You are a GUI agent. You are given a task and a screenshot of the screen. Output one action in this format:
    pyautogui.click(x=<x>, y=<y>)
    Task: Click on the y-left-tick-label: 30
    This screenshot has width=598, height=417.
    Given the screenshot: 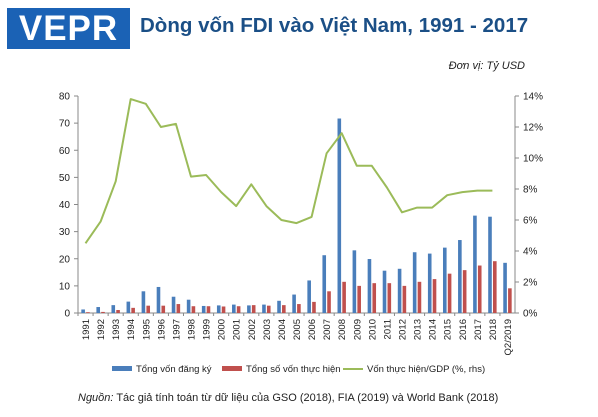 What is the action you would take?
    pyautogui.click(x=65, y=232)
    